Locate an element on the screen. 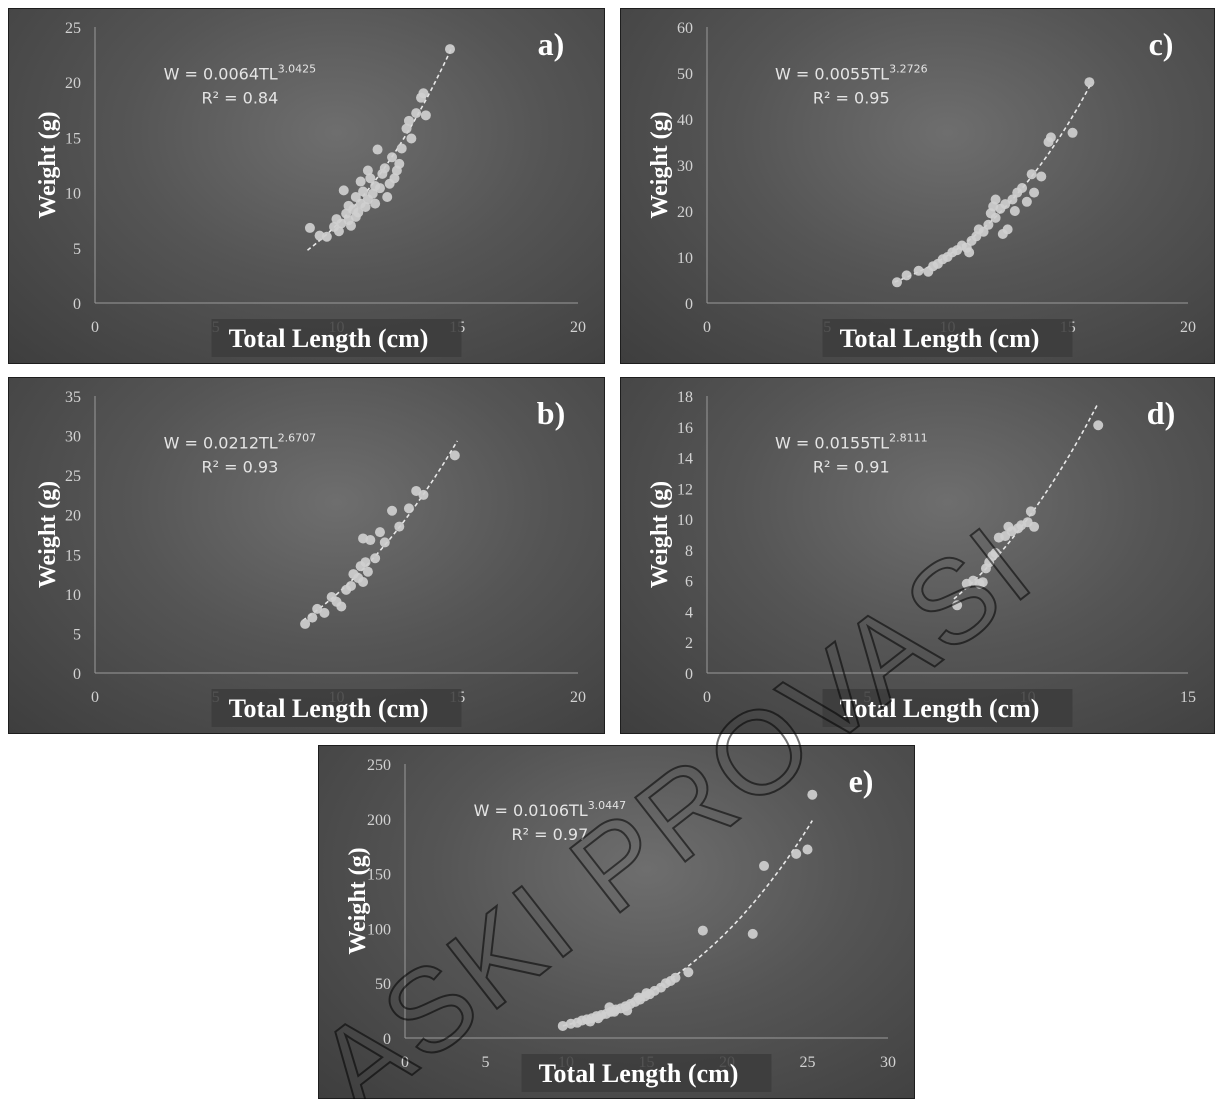  x-tick-label: 25 is located at coordinates (808, 1062).